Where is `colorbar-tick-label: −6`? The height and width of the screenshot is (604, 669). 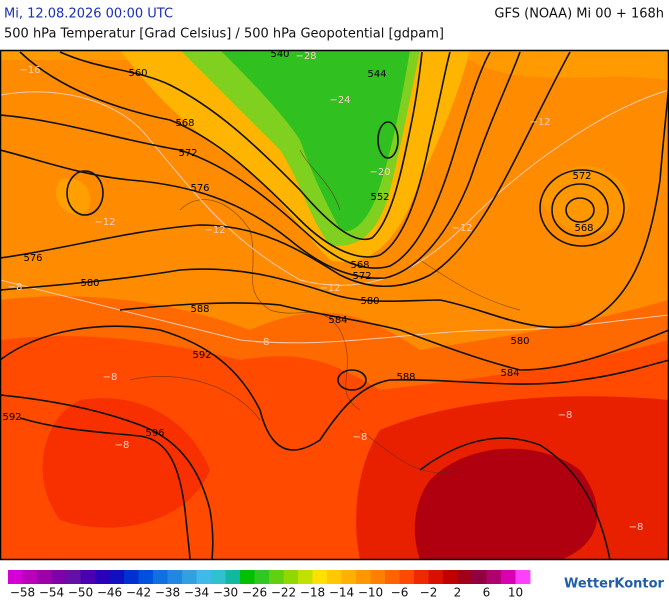 colorbar-tick-label: −6 is located at coordinates (400, 593).